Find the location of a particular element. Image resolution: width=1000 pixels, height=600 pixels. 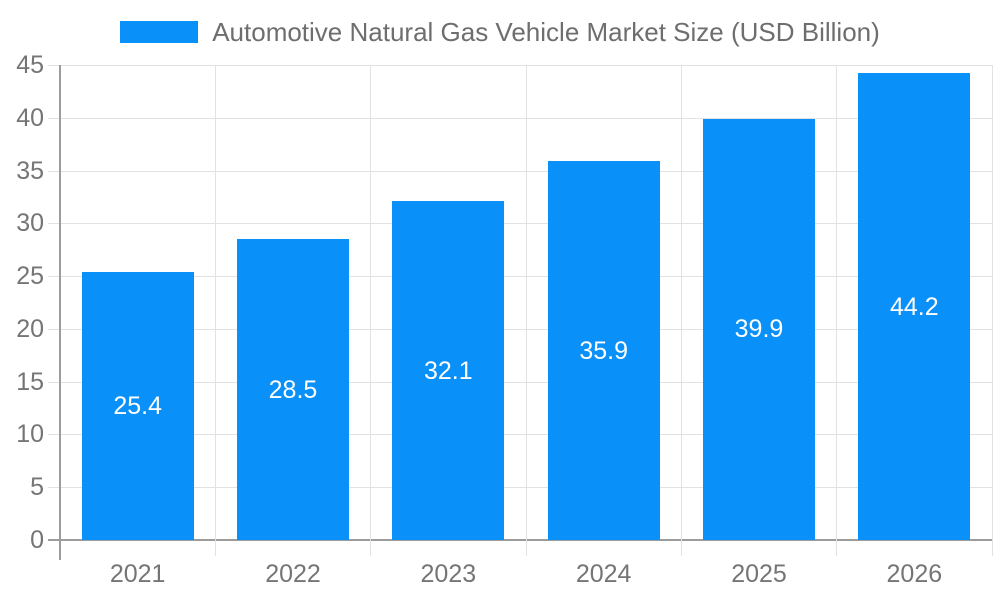

y-axis-tick-label: 30 is located at coordinates (30, 223).